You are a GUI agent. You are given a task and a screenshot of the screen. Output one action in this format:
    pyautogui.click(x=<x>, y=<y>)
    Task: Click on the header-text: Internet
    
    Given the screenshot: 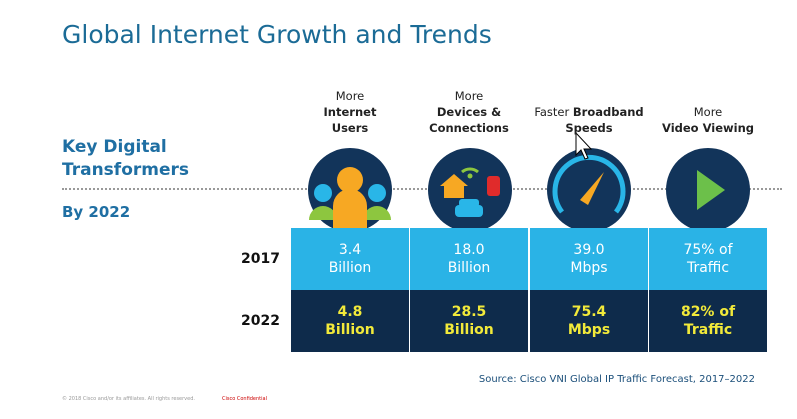 What is the action you would take?
    pyautogui.click(x=350, y=112)
    